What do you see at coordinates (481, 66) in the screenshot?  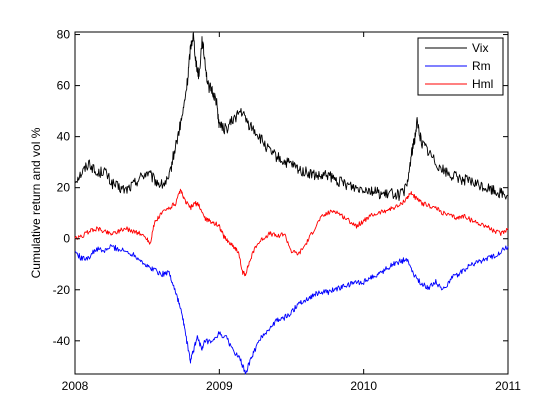 I see `legend-label-rm: Rm` at bounding box center [481, 66].